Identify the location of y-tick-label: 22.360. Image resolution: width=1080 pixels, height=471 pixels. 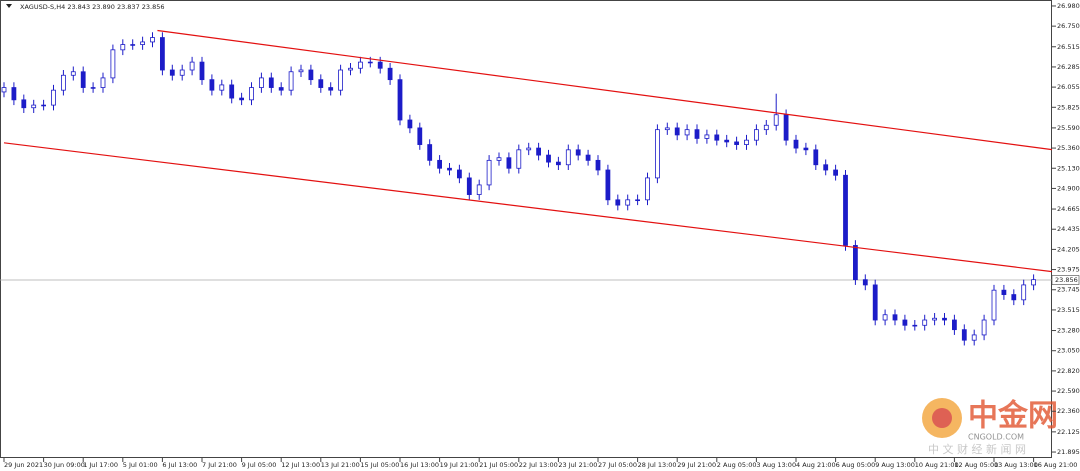
(1068, 411).